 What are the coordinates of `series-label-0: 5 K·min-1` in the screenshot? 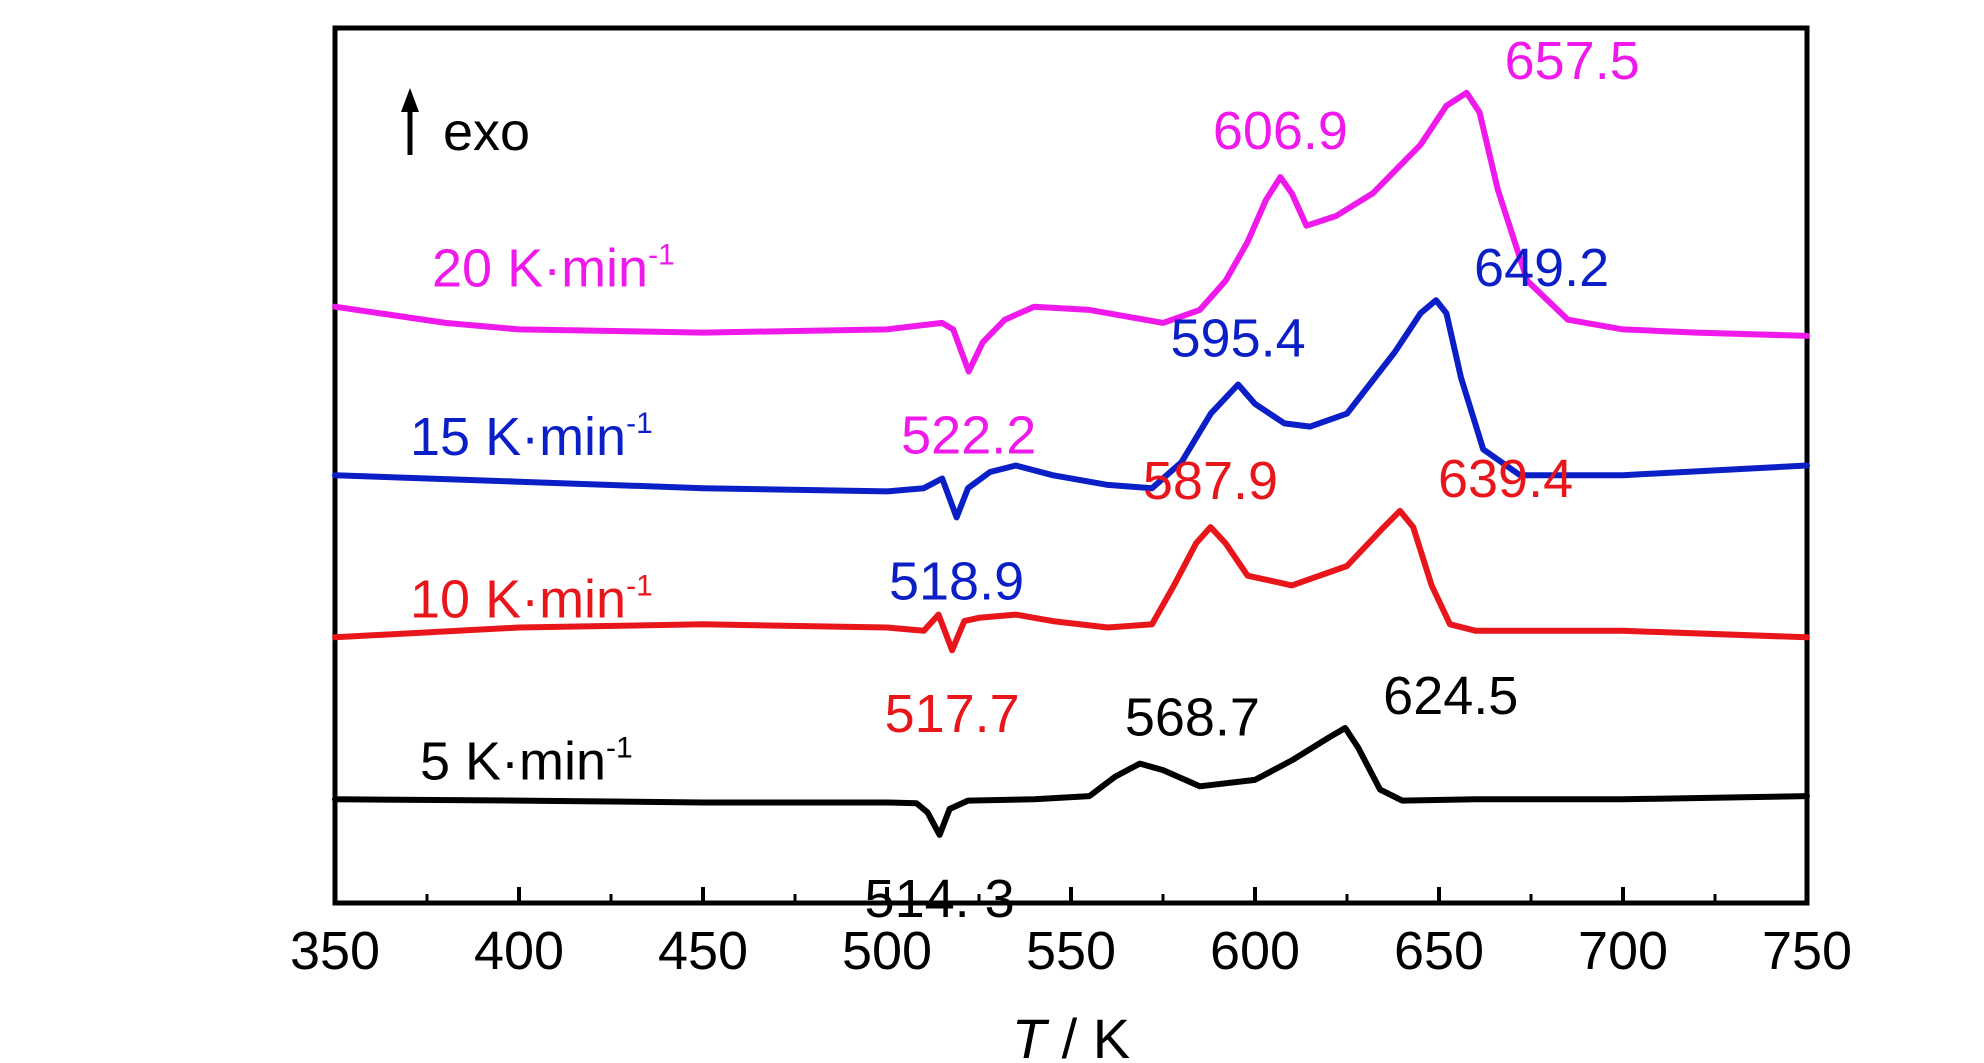 It's located at (526, 761).